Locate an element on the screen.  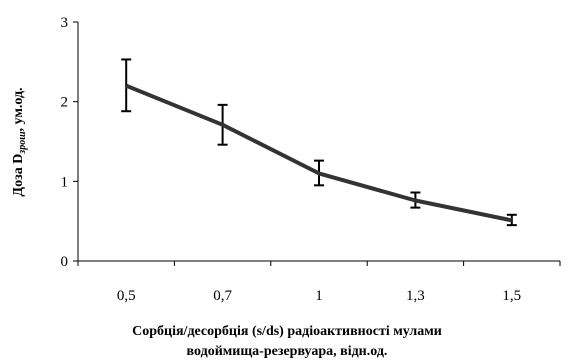
y-axis-label: Доза Dзрош, ум.од. is located at coordinates (19, 141).